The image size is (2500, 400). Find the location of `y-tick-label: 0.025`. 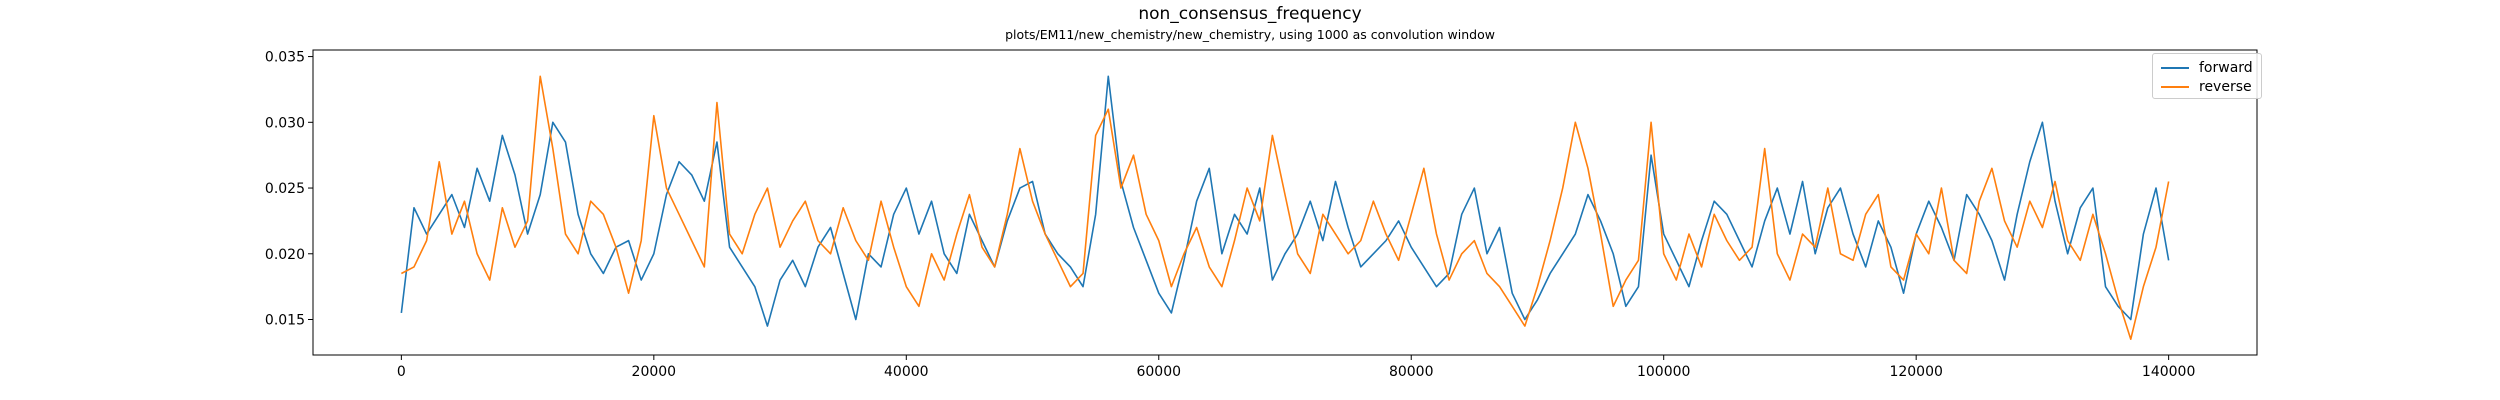

y-tick-label: 0.025 is located at coordinates (285, 189).